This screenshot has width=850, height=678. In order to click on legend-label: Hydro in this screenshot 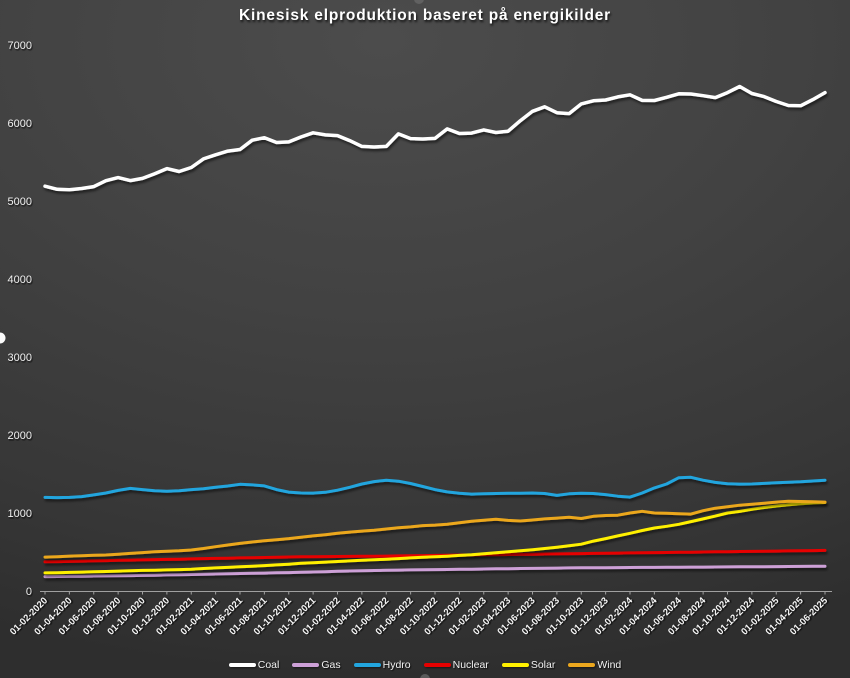, I will do `click(396, 665)`.